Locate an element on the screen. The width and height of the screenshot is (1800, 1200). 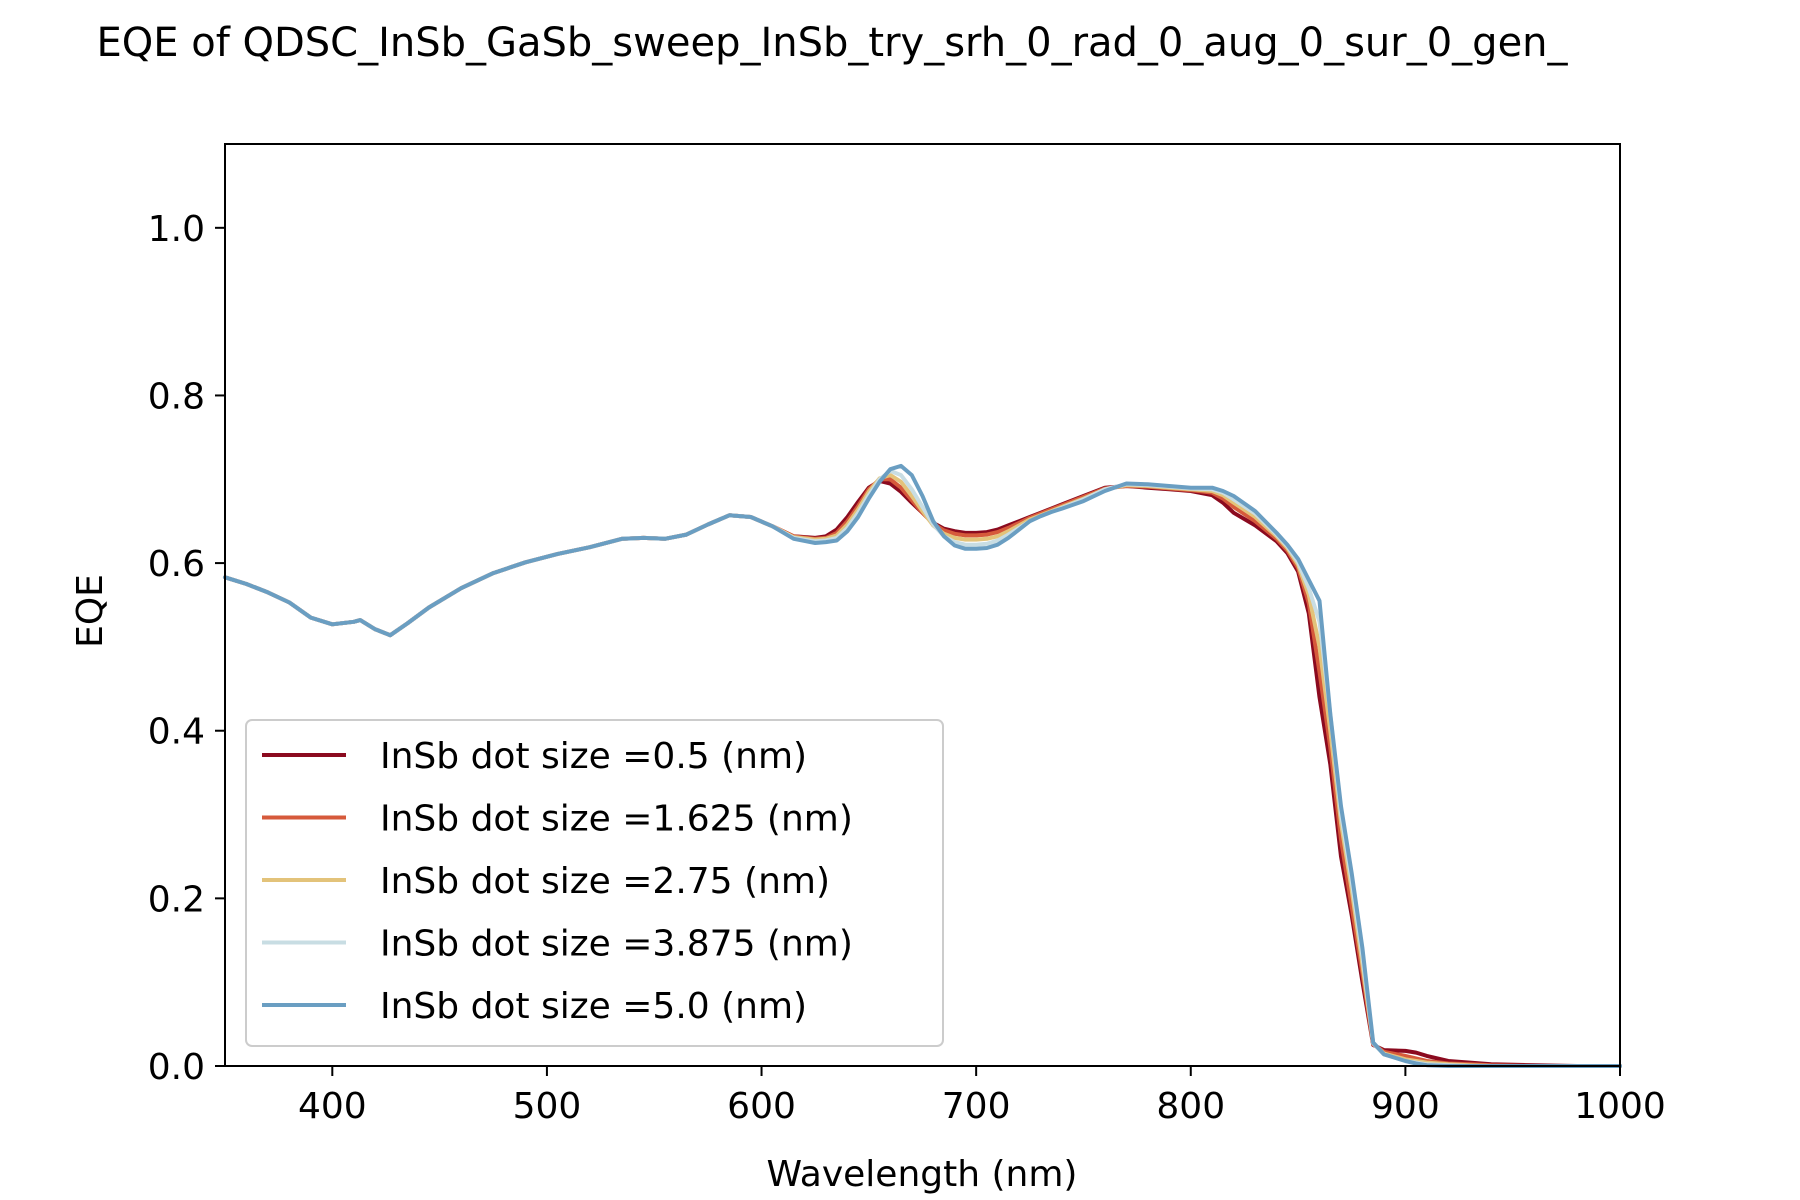
y-tick-label: 0.6 is located at coordinates (176, 564).